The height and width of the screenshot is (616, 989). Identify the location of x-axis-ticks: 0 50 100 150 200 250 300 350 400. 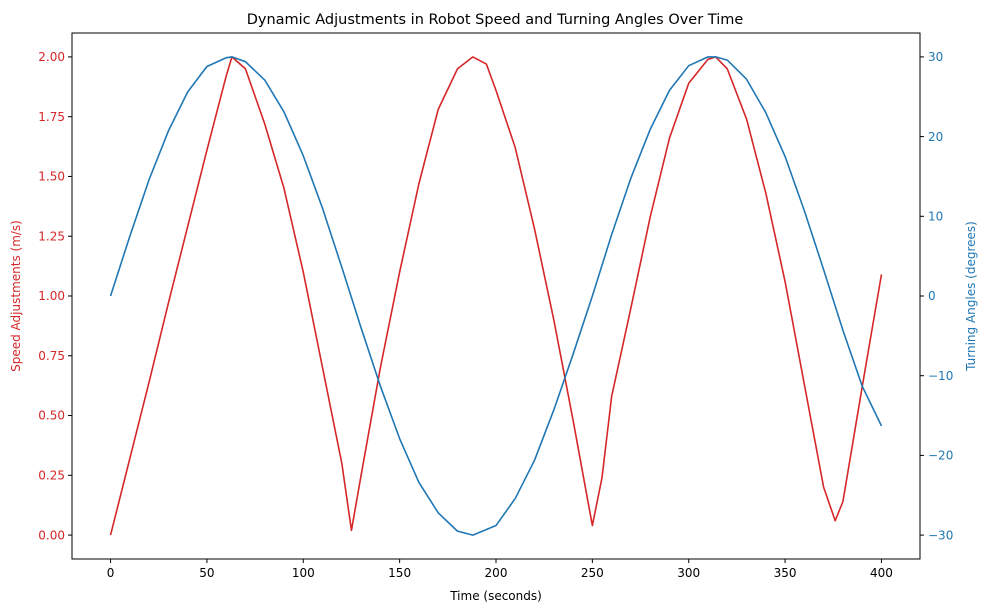
(500, 569).